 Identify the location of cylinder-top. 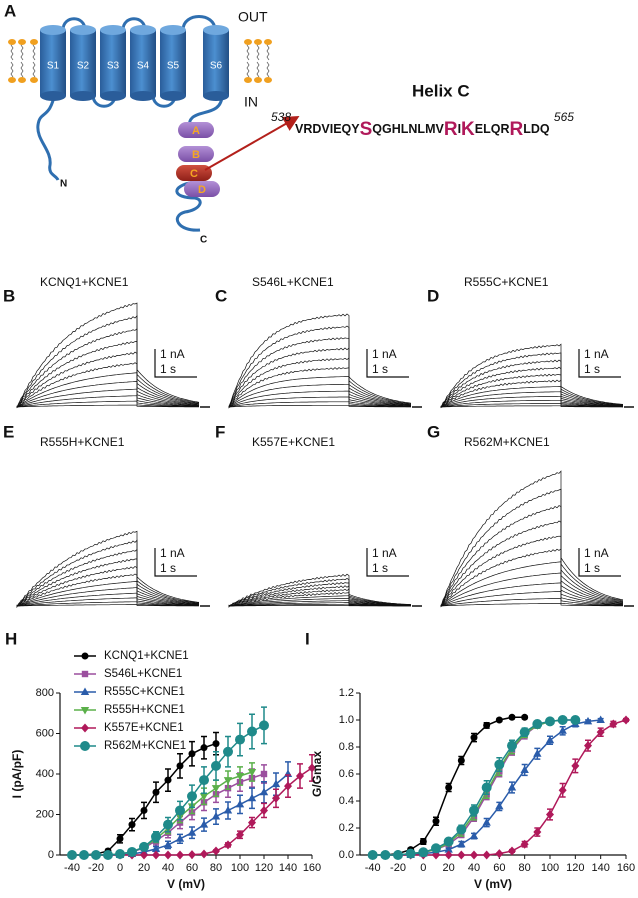
(173, 30).